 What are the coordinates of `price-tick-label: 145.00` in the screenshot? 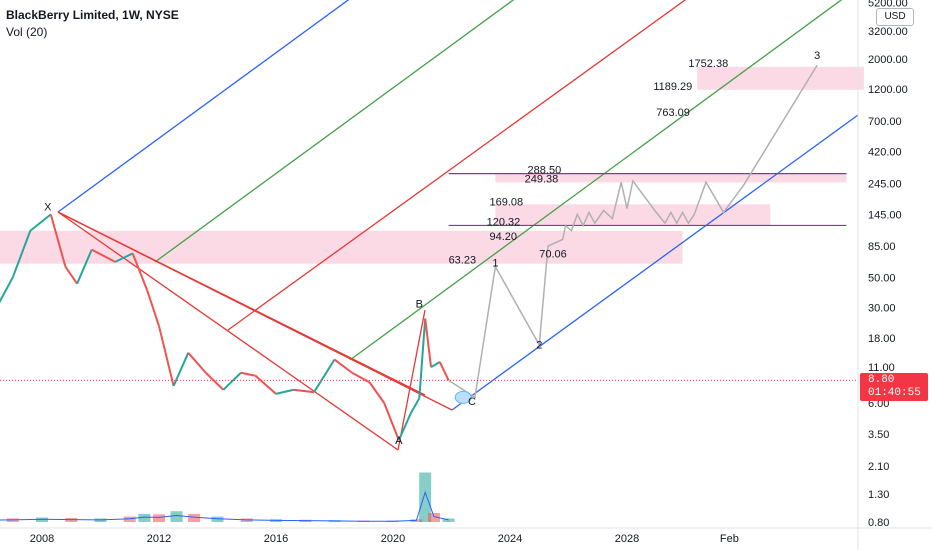 It's located at (885, 215).